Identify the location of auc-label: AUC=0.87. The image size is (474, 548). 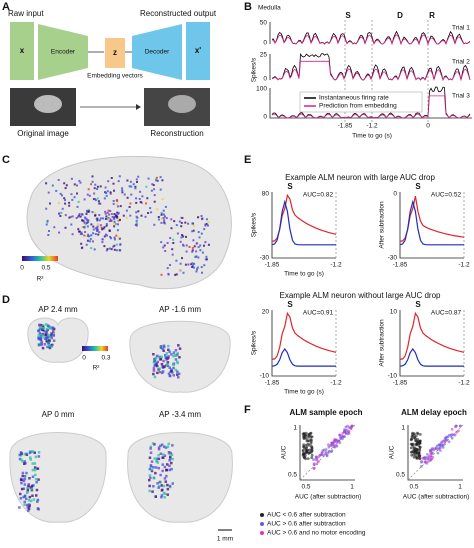
(446, 313).